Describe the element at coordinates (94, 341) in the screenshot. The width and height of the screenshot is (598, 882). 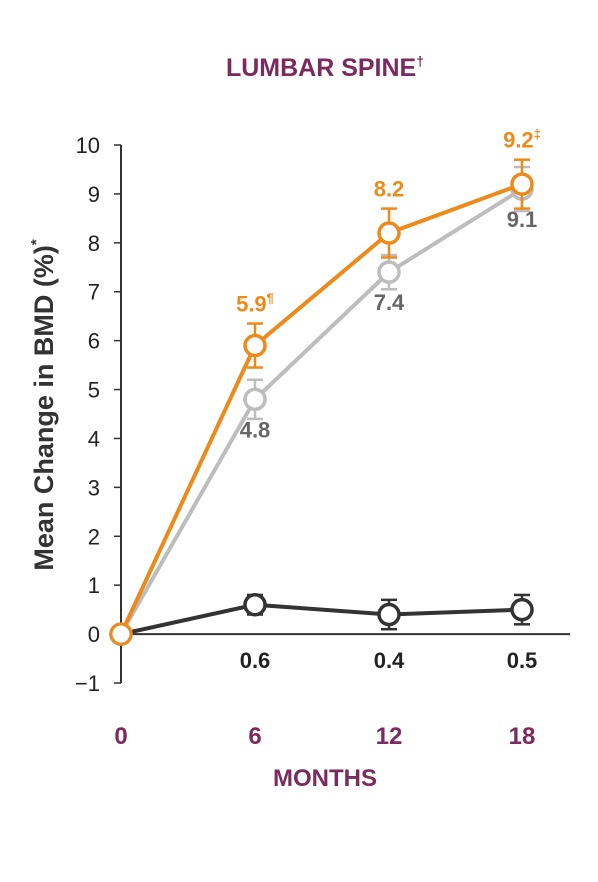
I see `y-tick-label: 6` at that location.